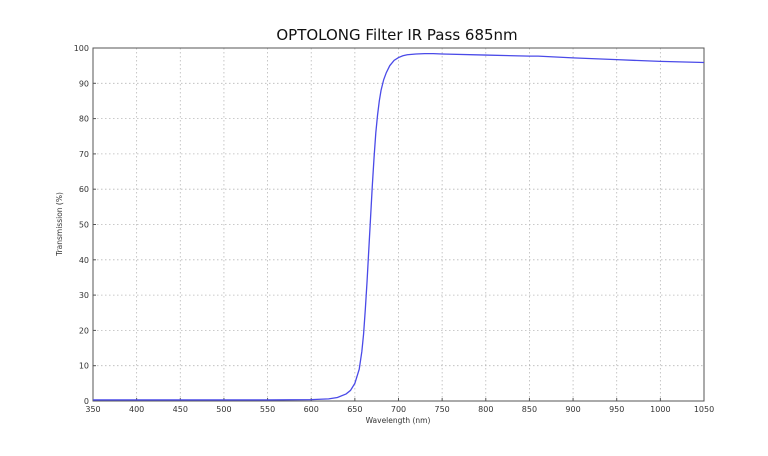 This screenshot has height=456, width=768. I want to click on x-tick-label: 800, so click(485, 409).